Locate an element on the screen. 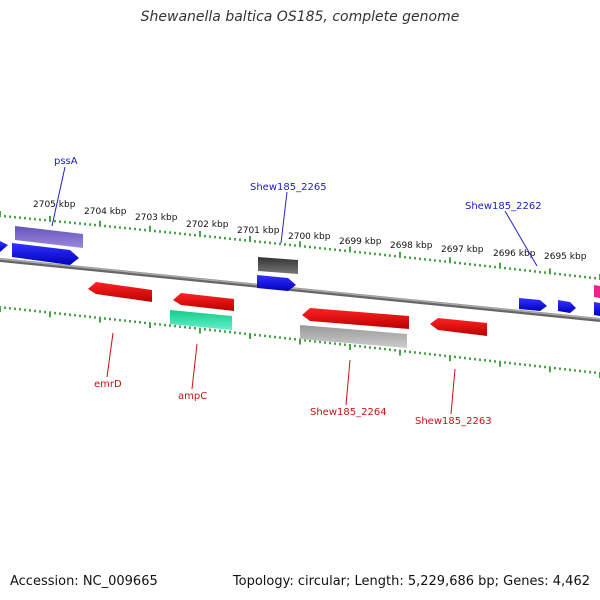 This screenshot has height=600, width=600. gene-Shew185_2265-block is located at coordinates (278, 265).